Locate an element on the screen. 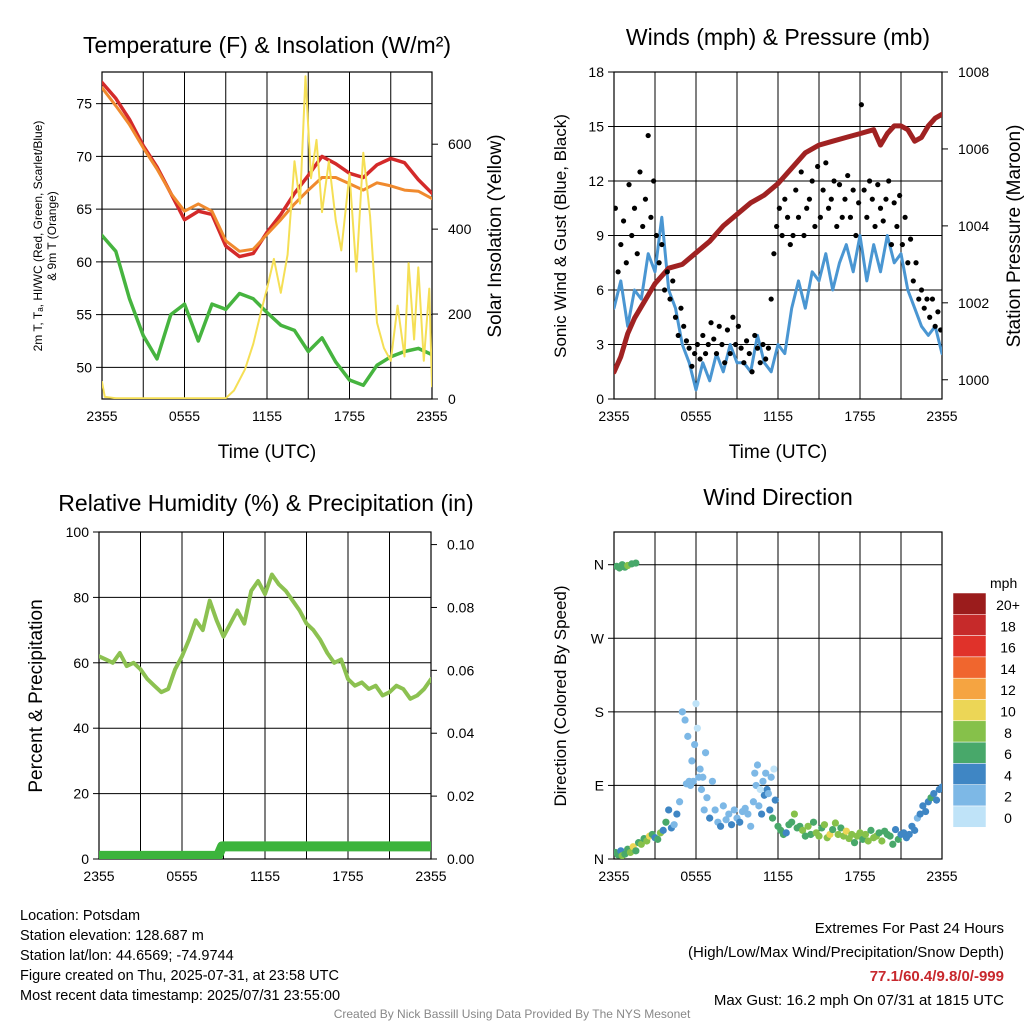 Image resolution: width=1024 pixels, height=1024 pixels. wind-direction-y-tick-label: S is located at coordinates (599, 712).